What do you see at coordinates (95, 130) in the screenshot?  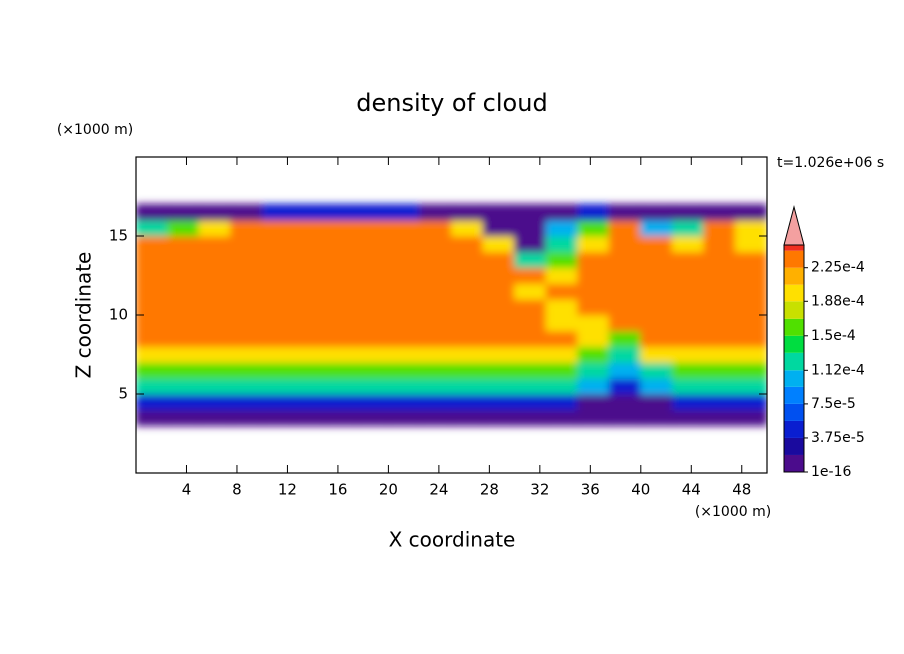 I see `y-unit: (×1000 m)` at bounding box center [95, 130].